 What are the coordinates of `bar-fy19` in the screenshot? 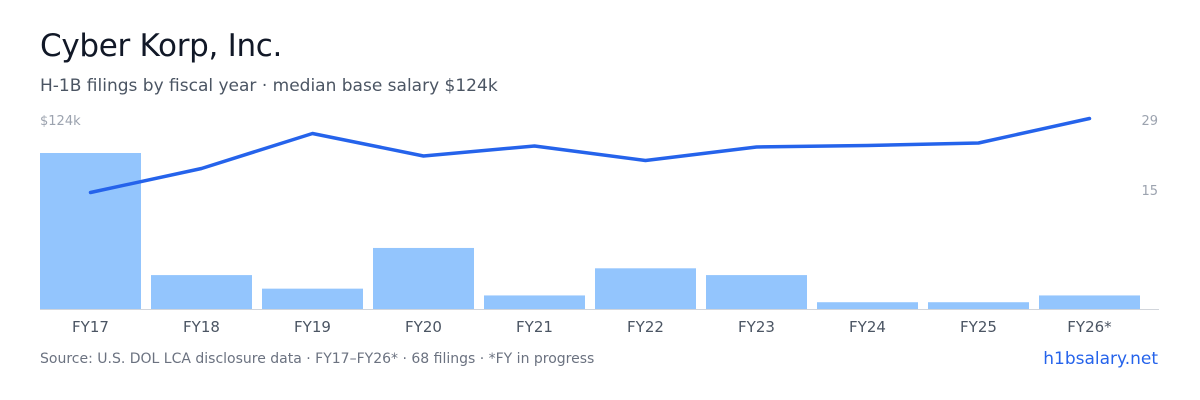 It's located at (312, 298).